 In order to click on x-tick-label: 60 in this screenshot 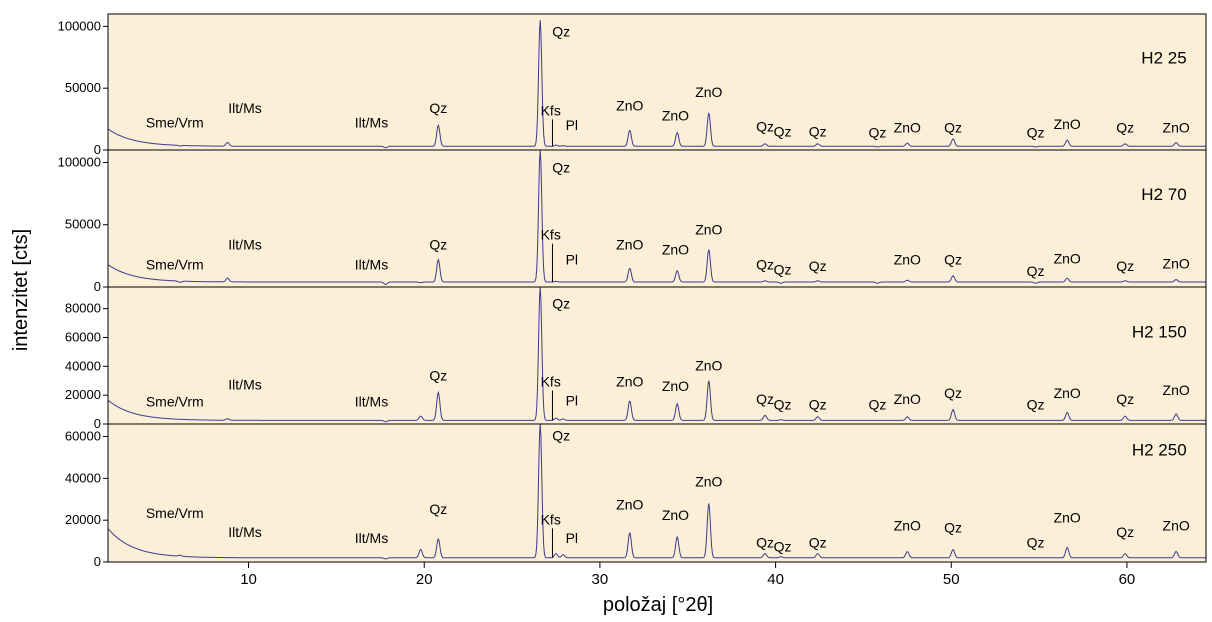, I will do `click(1127, 579)`.